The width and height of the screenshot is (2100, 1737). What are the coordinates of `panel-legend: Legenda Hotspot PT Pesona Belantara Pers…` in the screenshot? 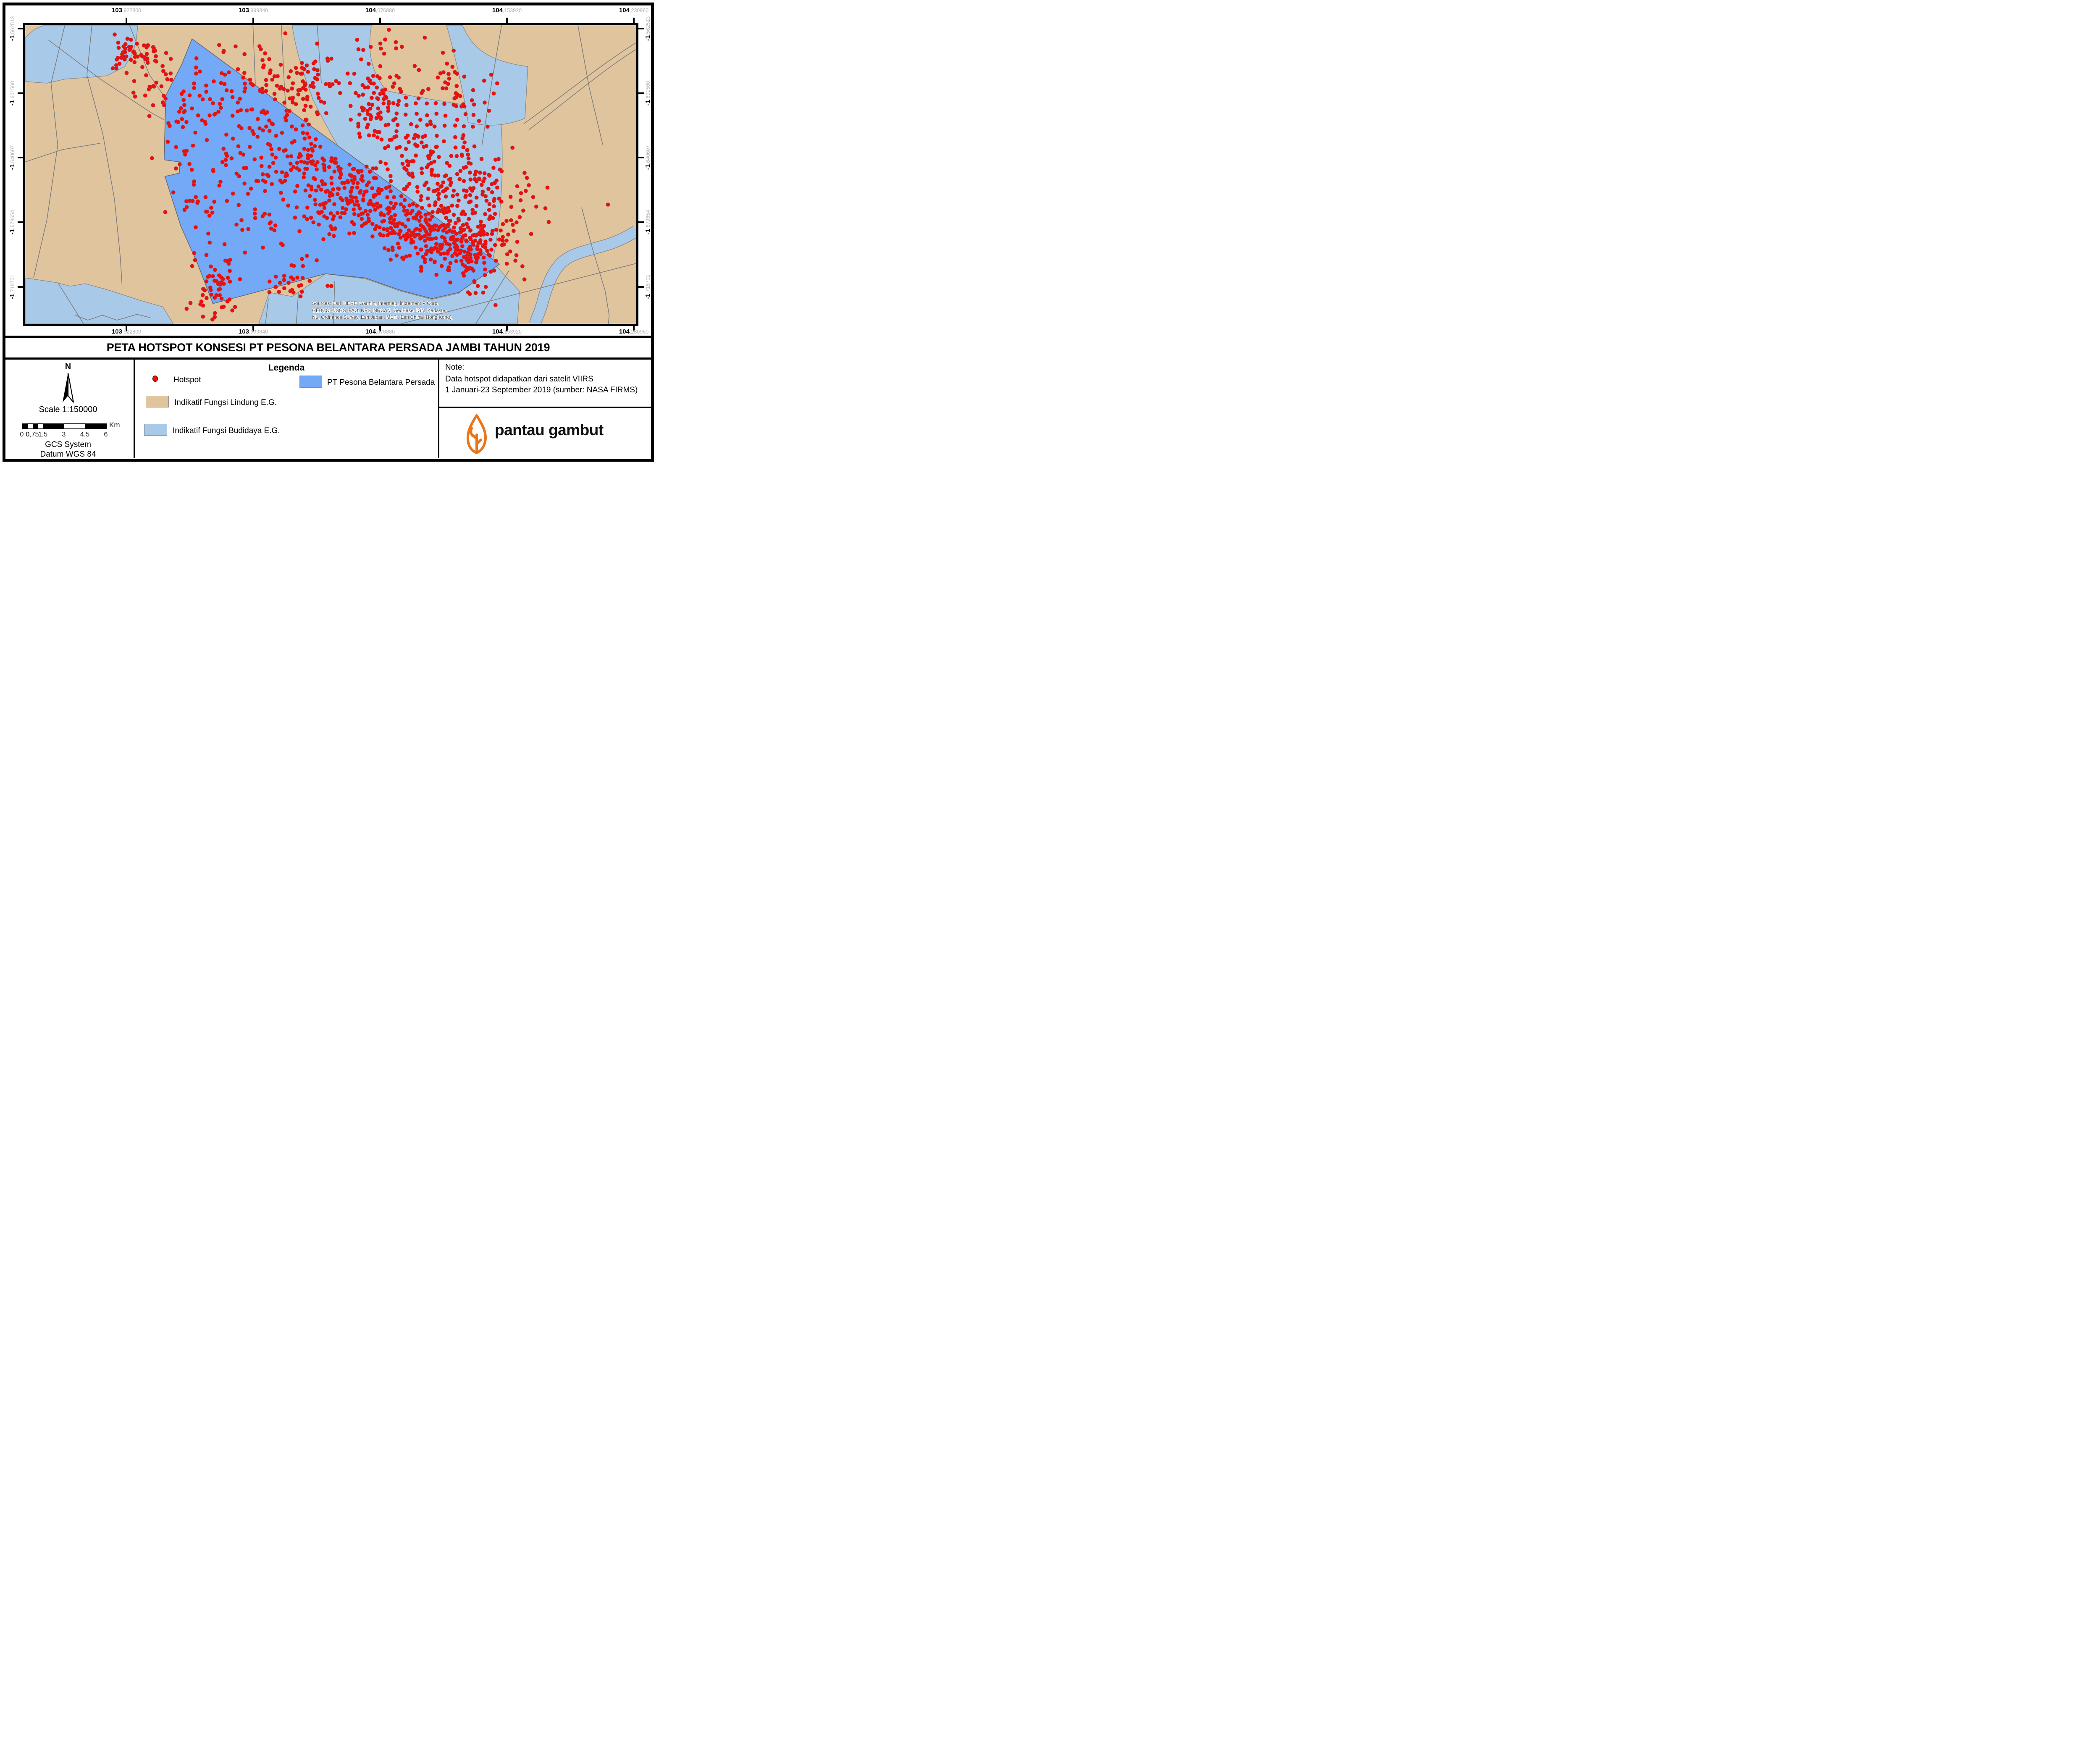 It's located at (287, 409).